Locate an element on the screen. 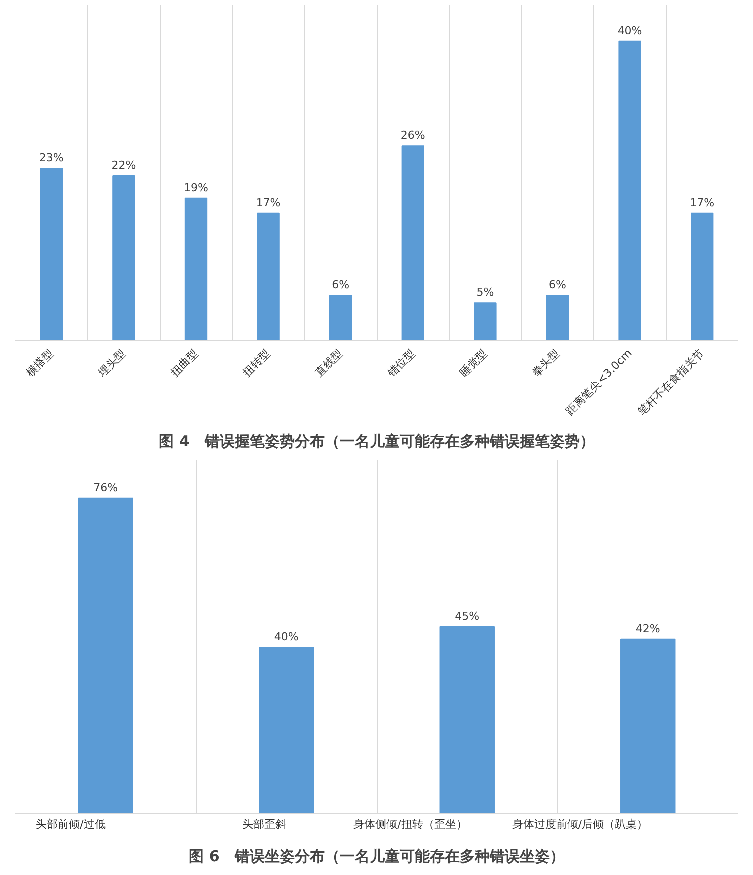 The height and width of the screenshot is (875, 753). x-tick-label: 笔杆不在食指关节 is located at coordinates (671, 382).